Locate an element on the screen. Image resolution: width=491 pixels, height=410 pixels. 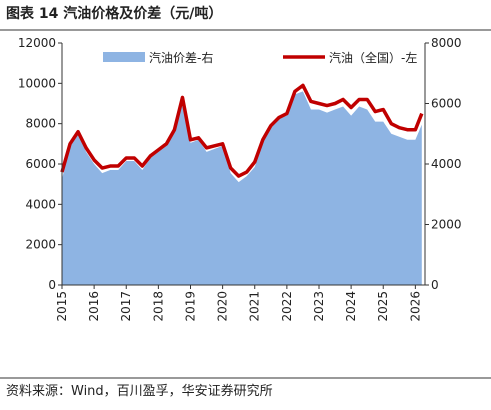
y-tick-label: 2000 is located at coordinates (40, 245).